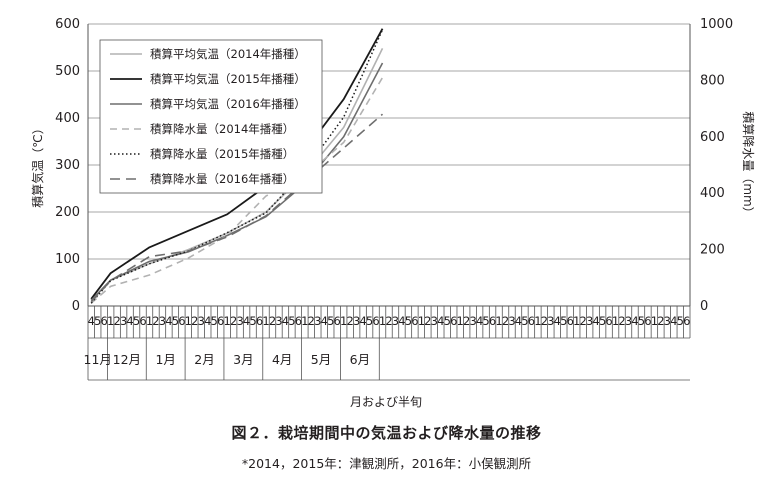  I want to click on y-left-tick-label: 400, so click(67, 118).